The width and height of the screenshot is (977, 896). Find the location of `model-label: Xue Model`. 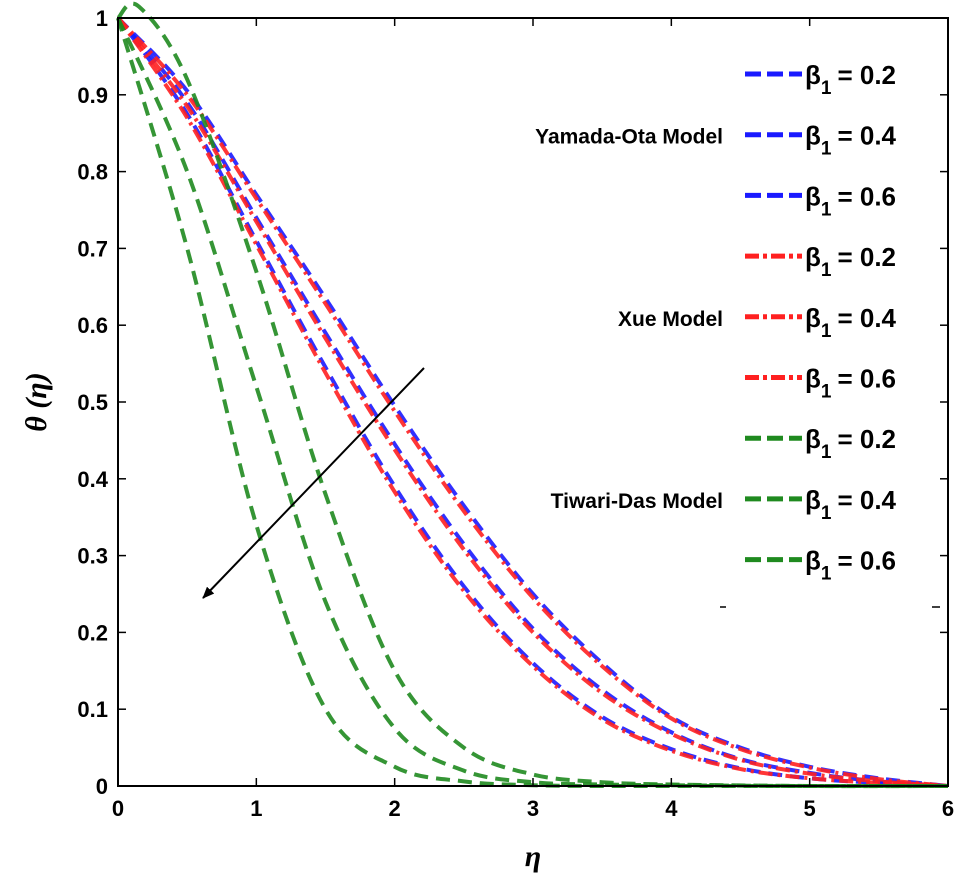

model-label: Xue Model is located at coordinates (670, 319).